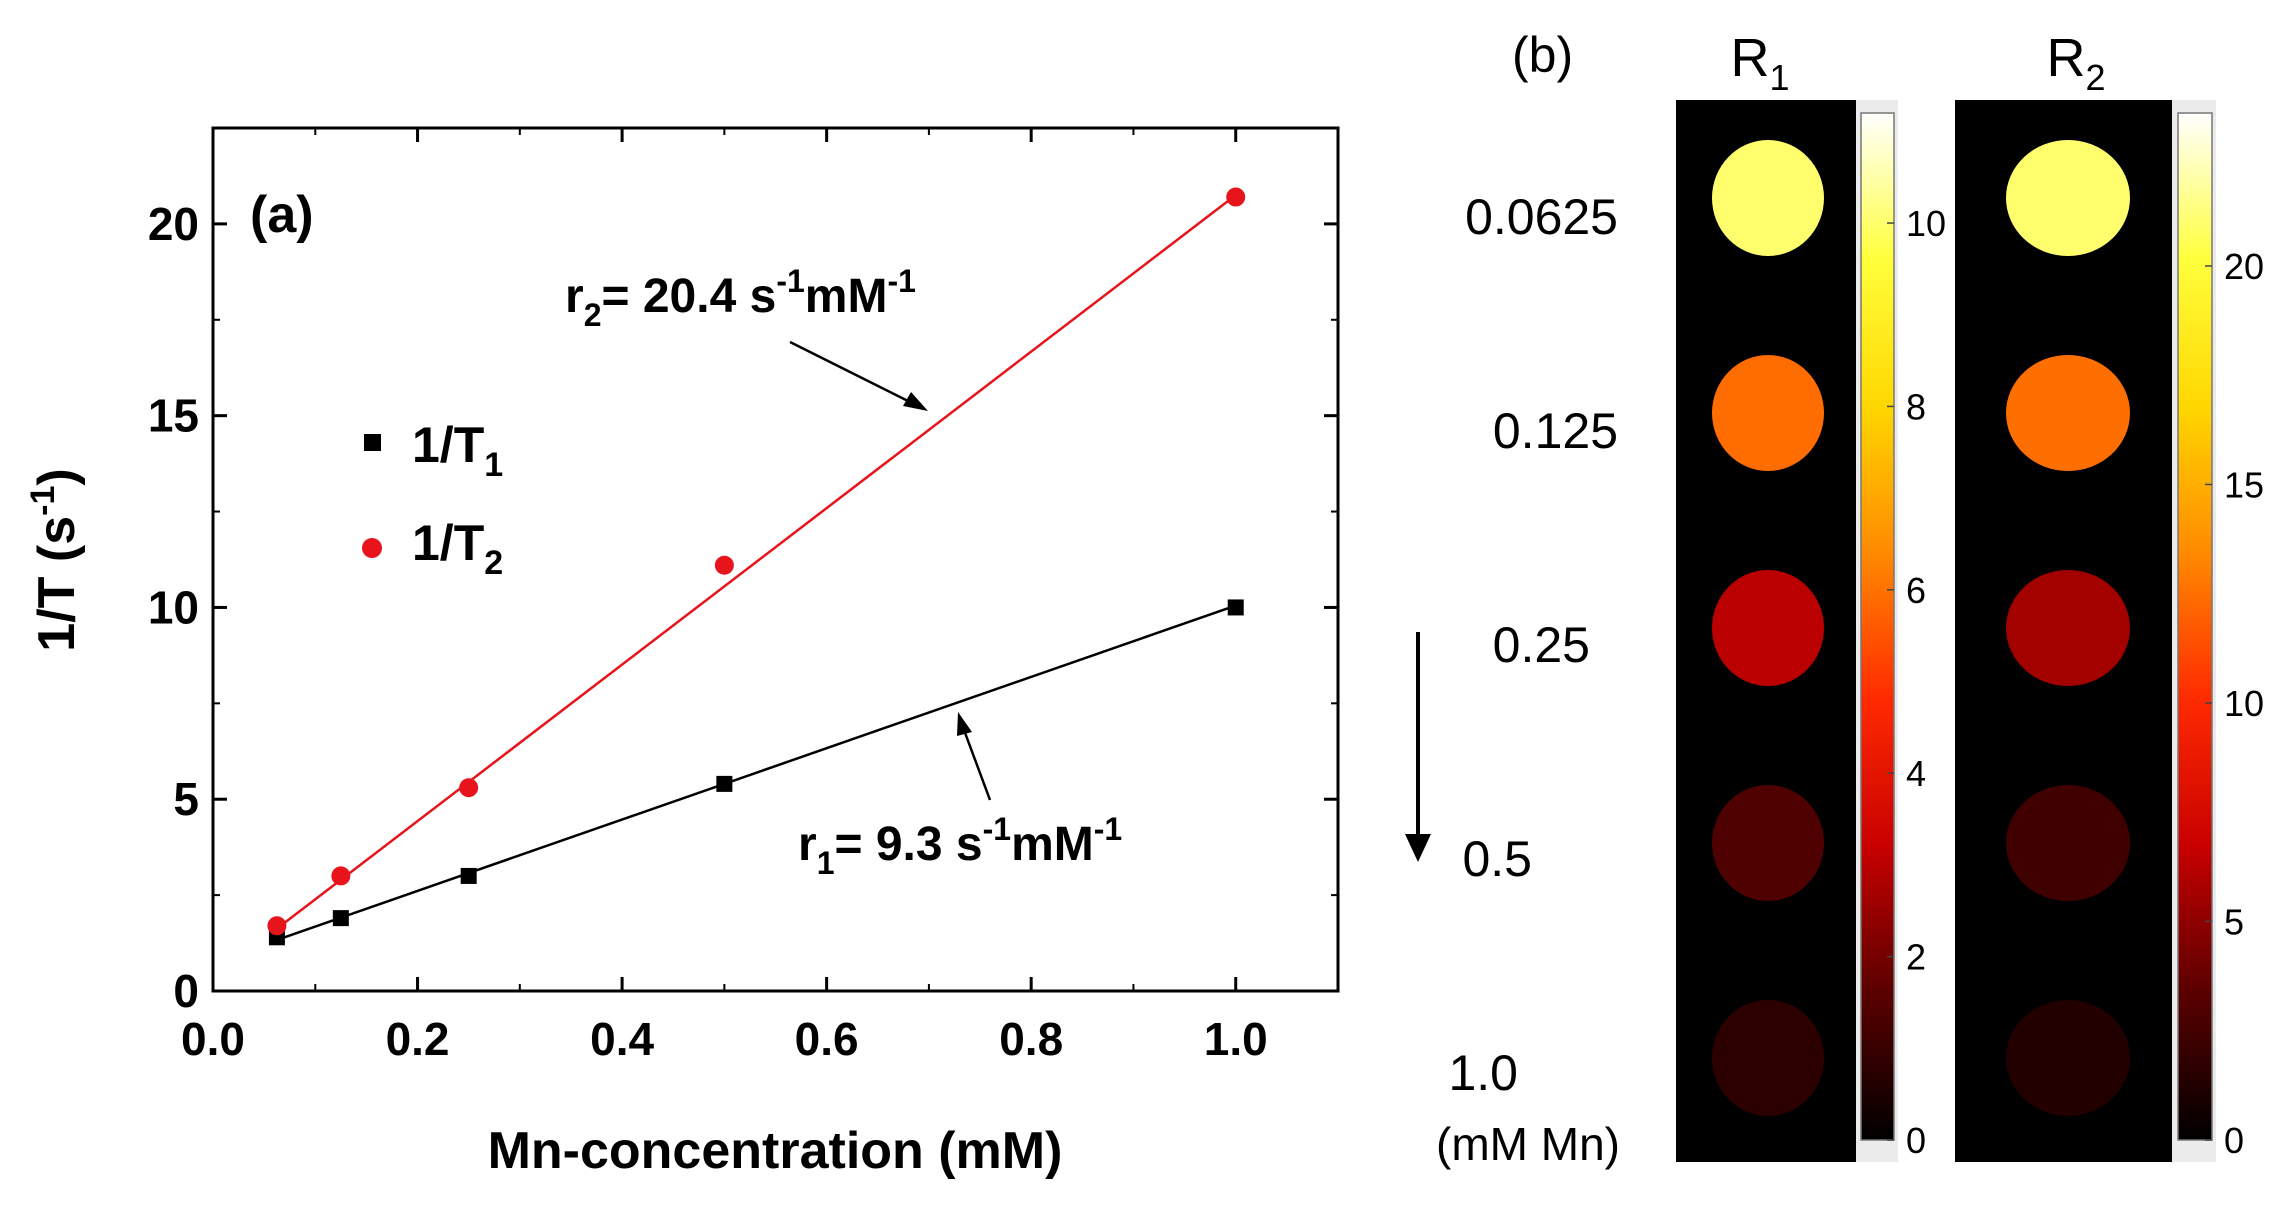 This screenshot has height=1209, width=2288. What do you see at coordinates (1528, 1144) in the screenshot?
I see `unit-label: (mM Mn)` at bounding box center [1528, 1144].